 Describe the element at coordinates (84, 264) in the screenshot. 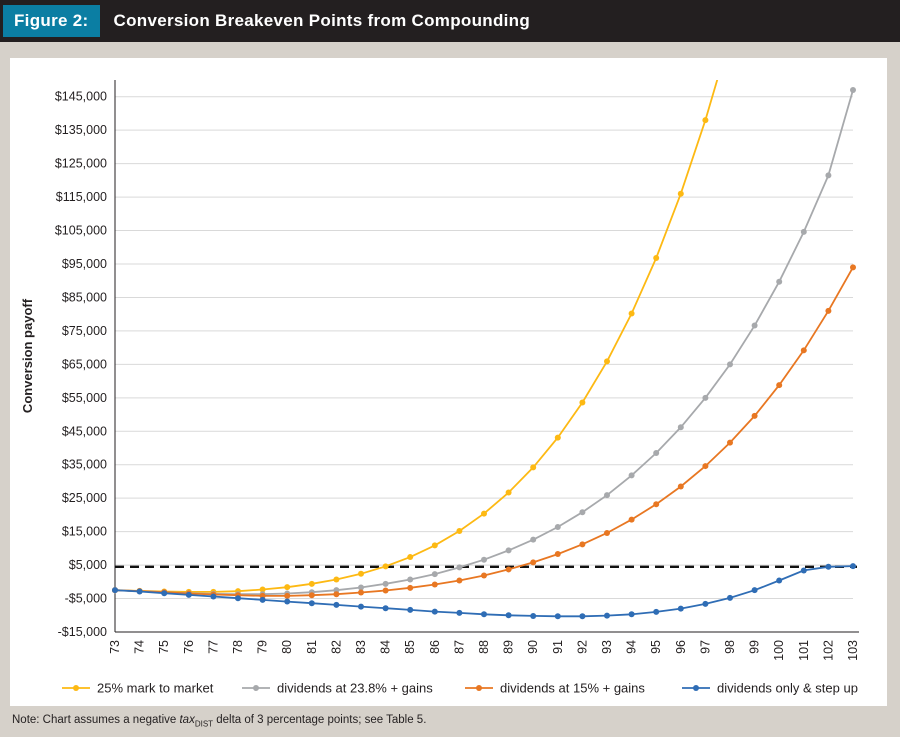

I see `y-tick-label: $95,000` at that location.